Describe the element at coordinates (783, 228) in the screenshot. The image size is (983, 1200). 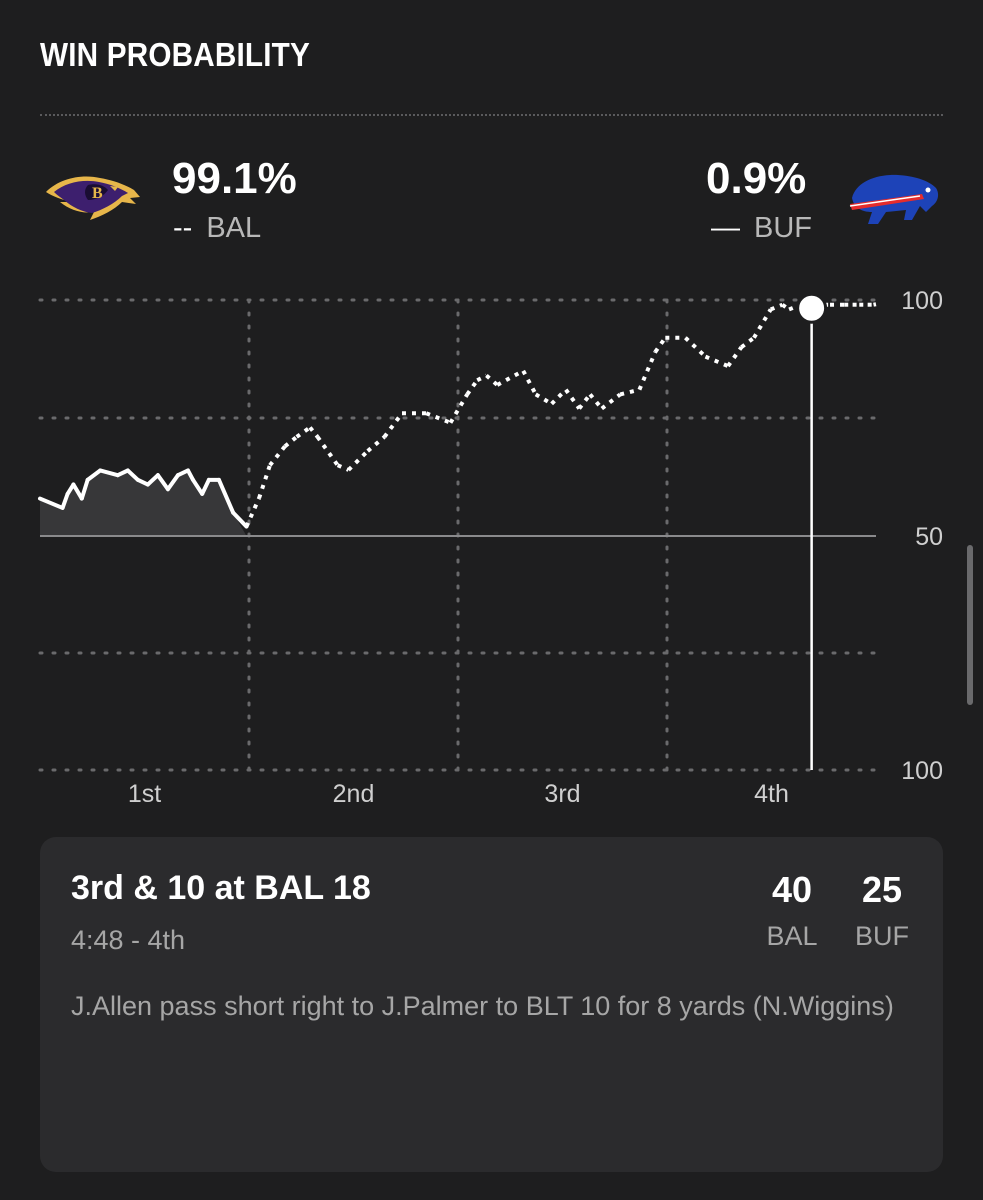
I see `buf-abbr: BUF` at that location.